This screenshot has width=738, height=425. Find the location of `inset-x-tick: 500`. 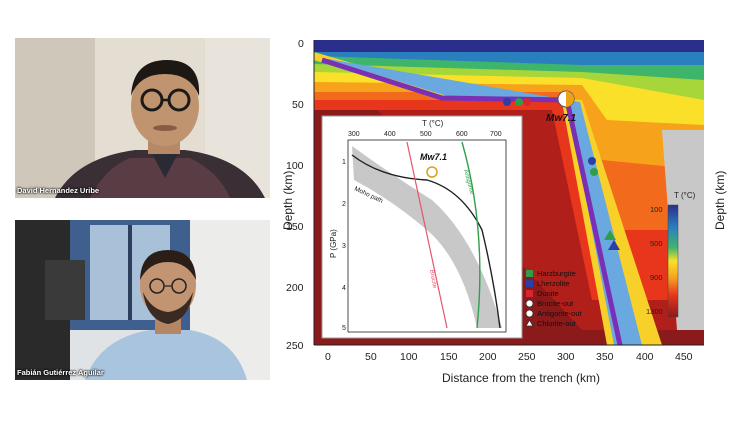

inset-x-tick: 500 is located at coordinates (426, 134).